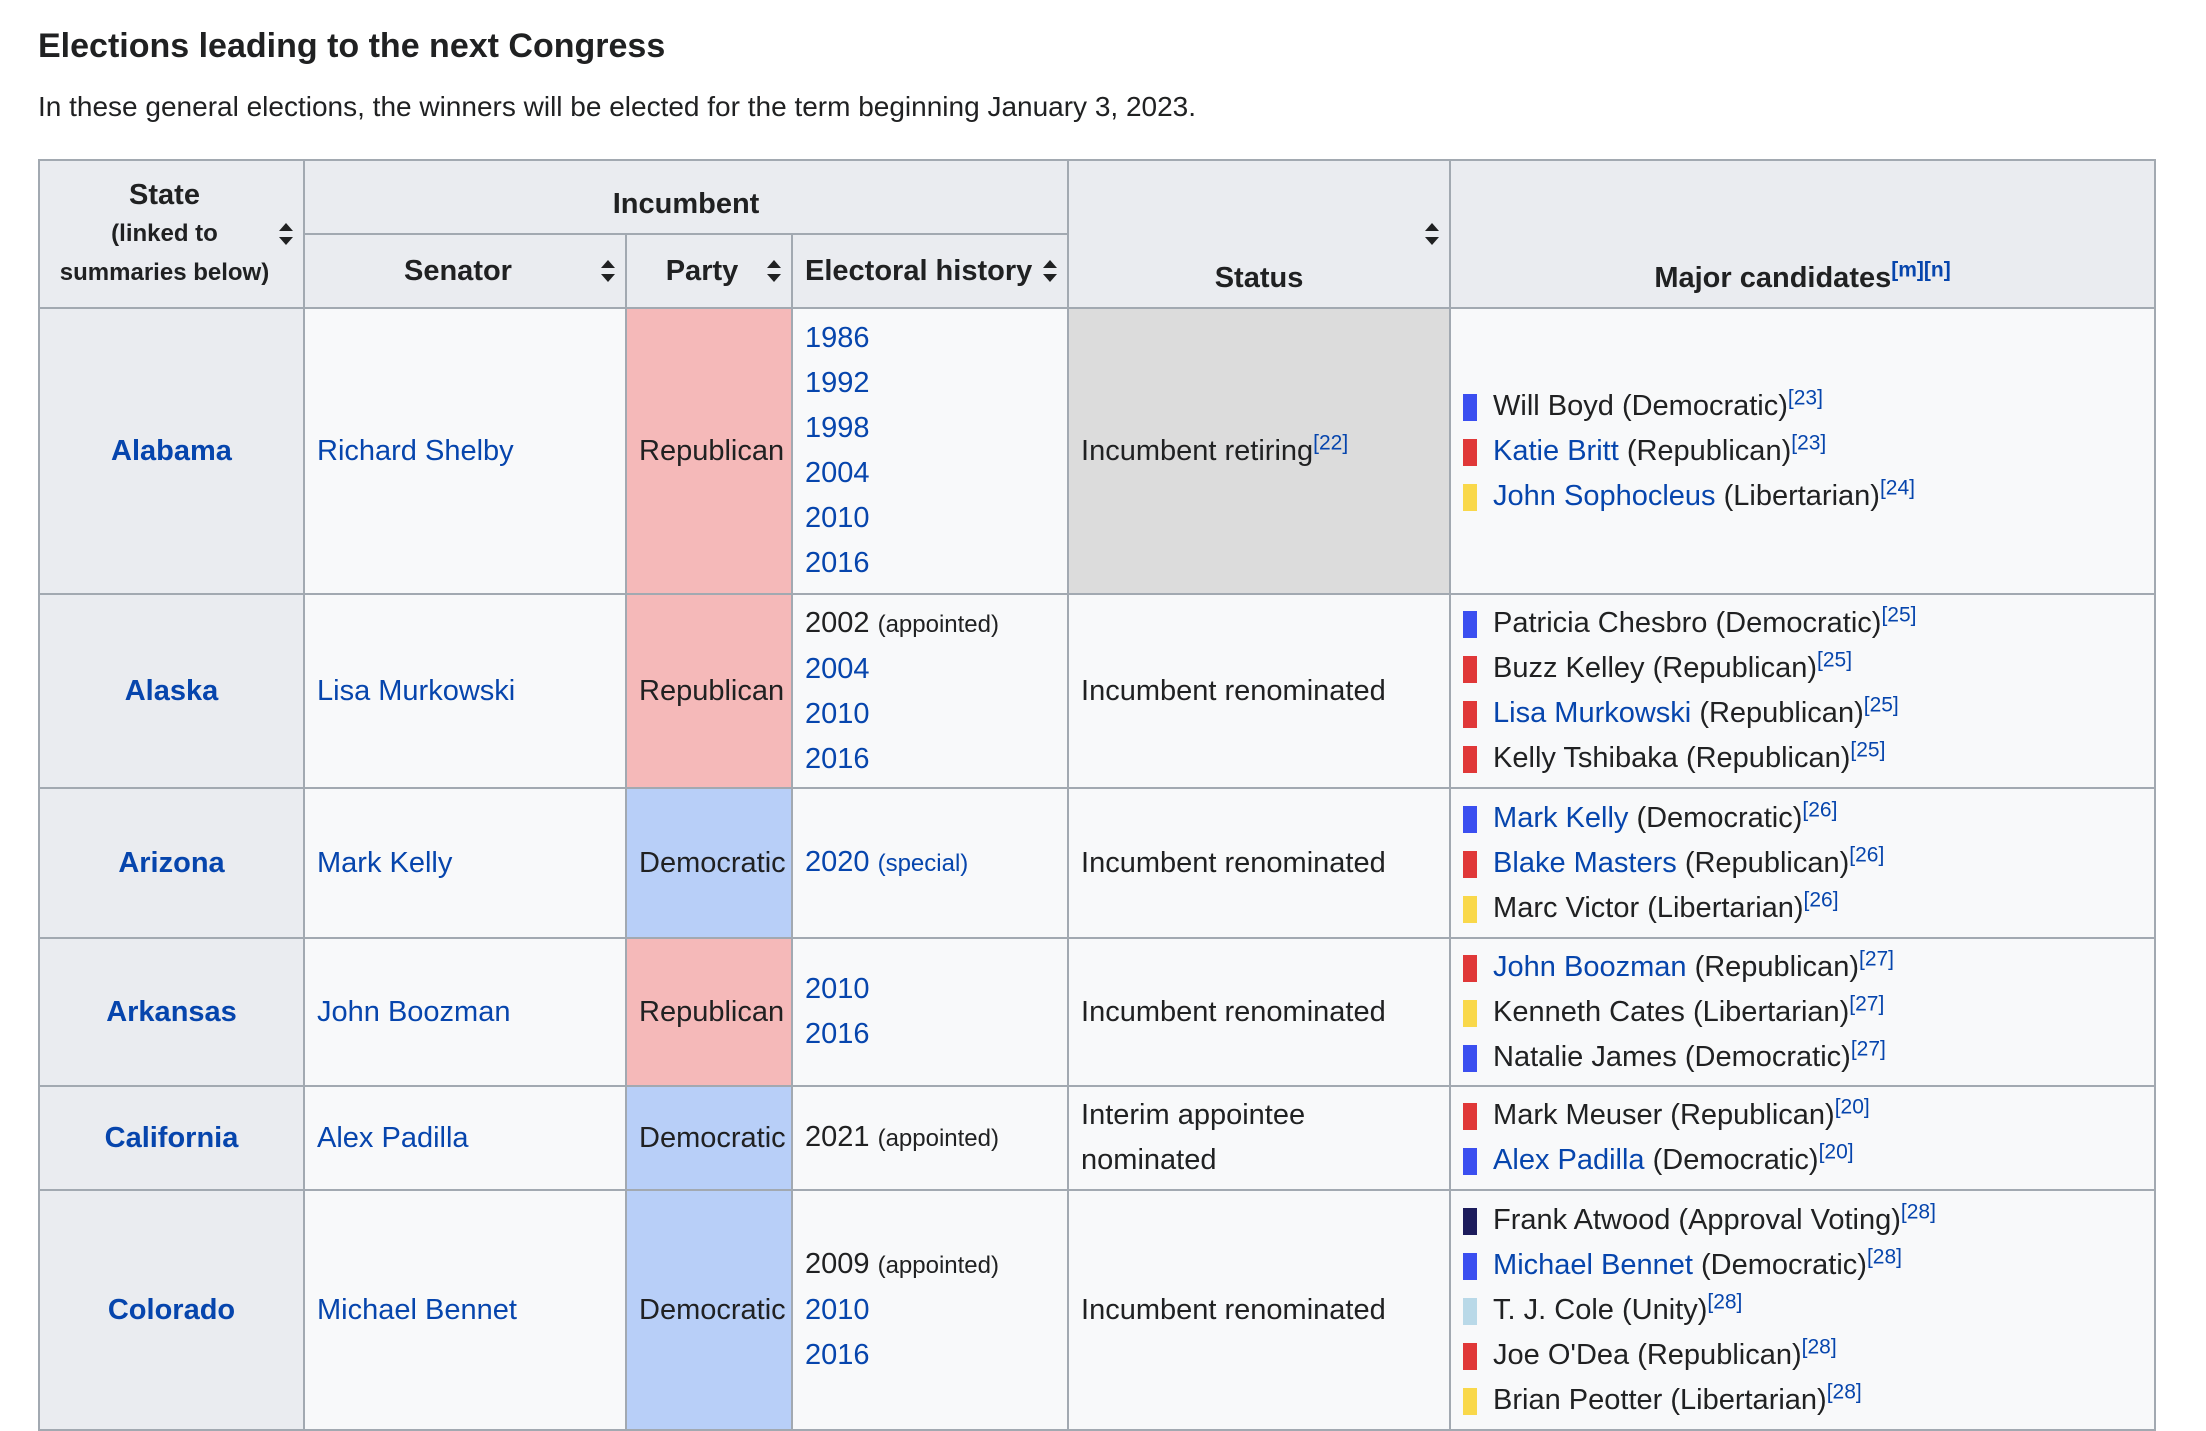 The height and width of the screenshot is (1431, 2206). Describe the element at coordinates (417, 1309) in the screenshot. I see `senator-link: Michael Bennet` at that location.